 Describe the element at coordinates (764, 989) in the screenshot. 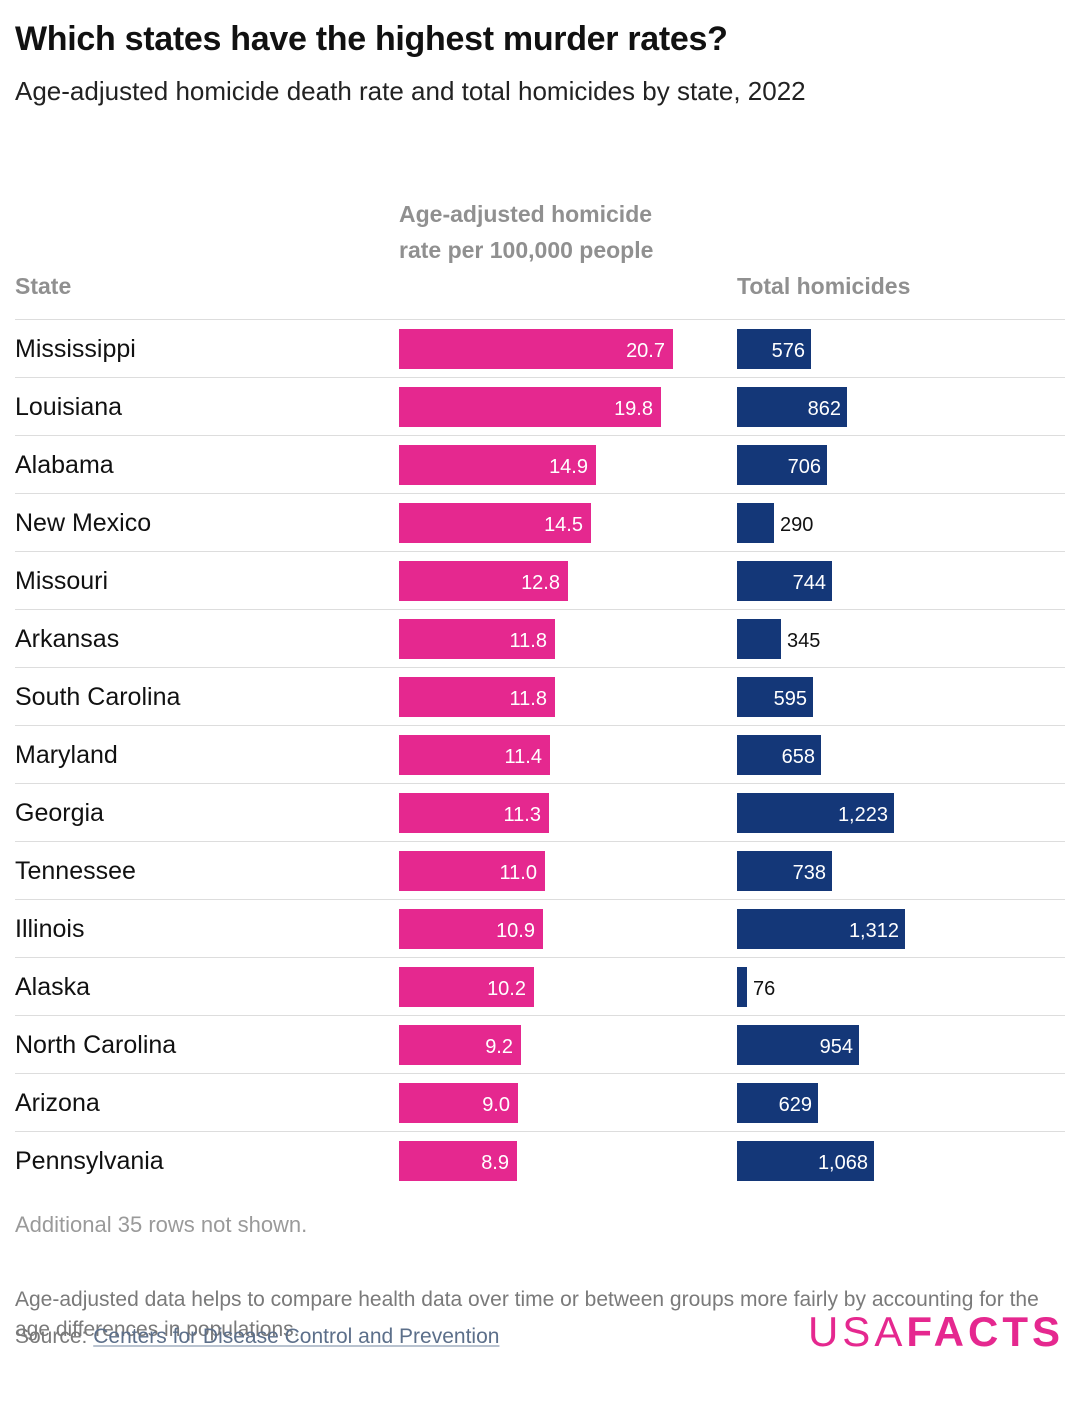

I see `total-value-label: 76` at that location.